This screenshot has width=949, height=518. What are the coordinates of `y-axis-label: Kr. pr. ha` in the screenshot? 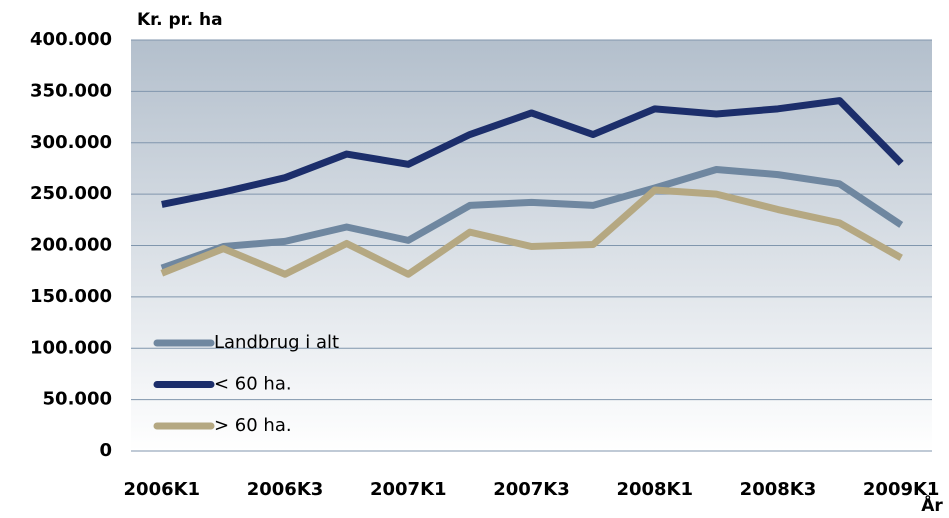 It's located at (180, 20).